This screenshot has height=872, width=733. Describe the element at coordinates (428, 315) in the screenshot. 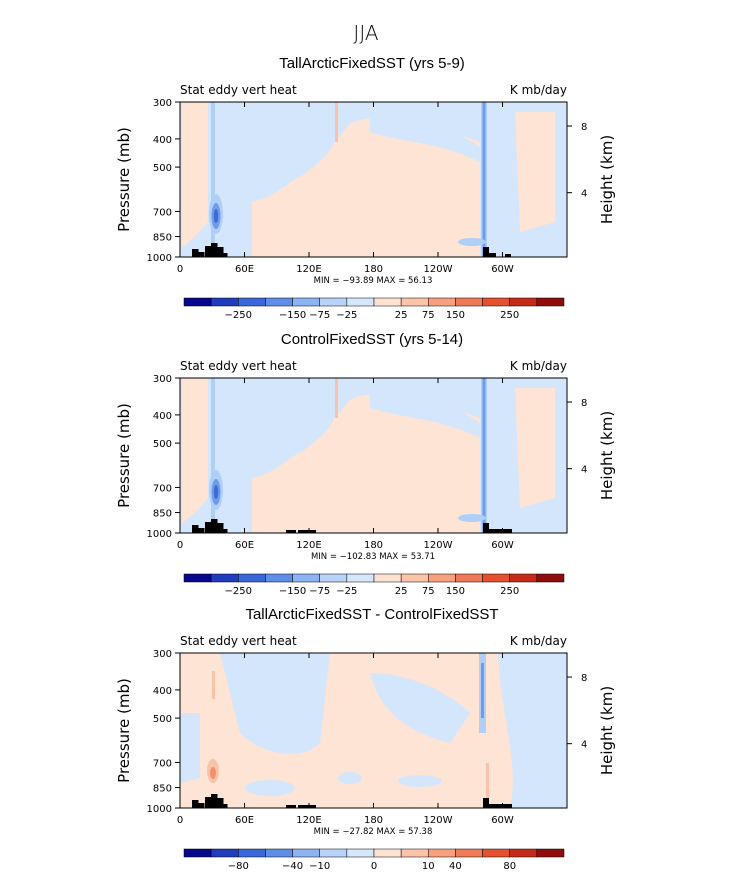

I see `colorbar-tick-label: 75` at that location.